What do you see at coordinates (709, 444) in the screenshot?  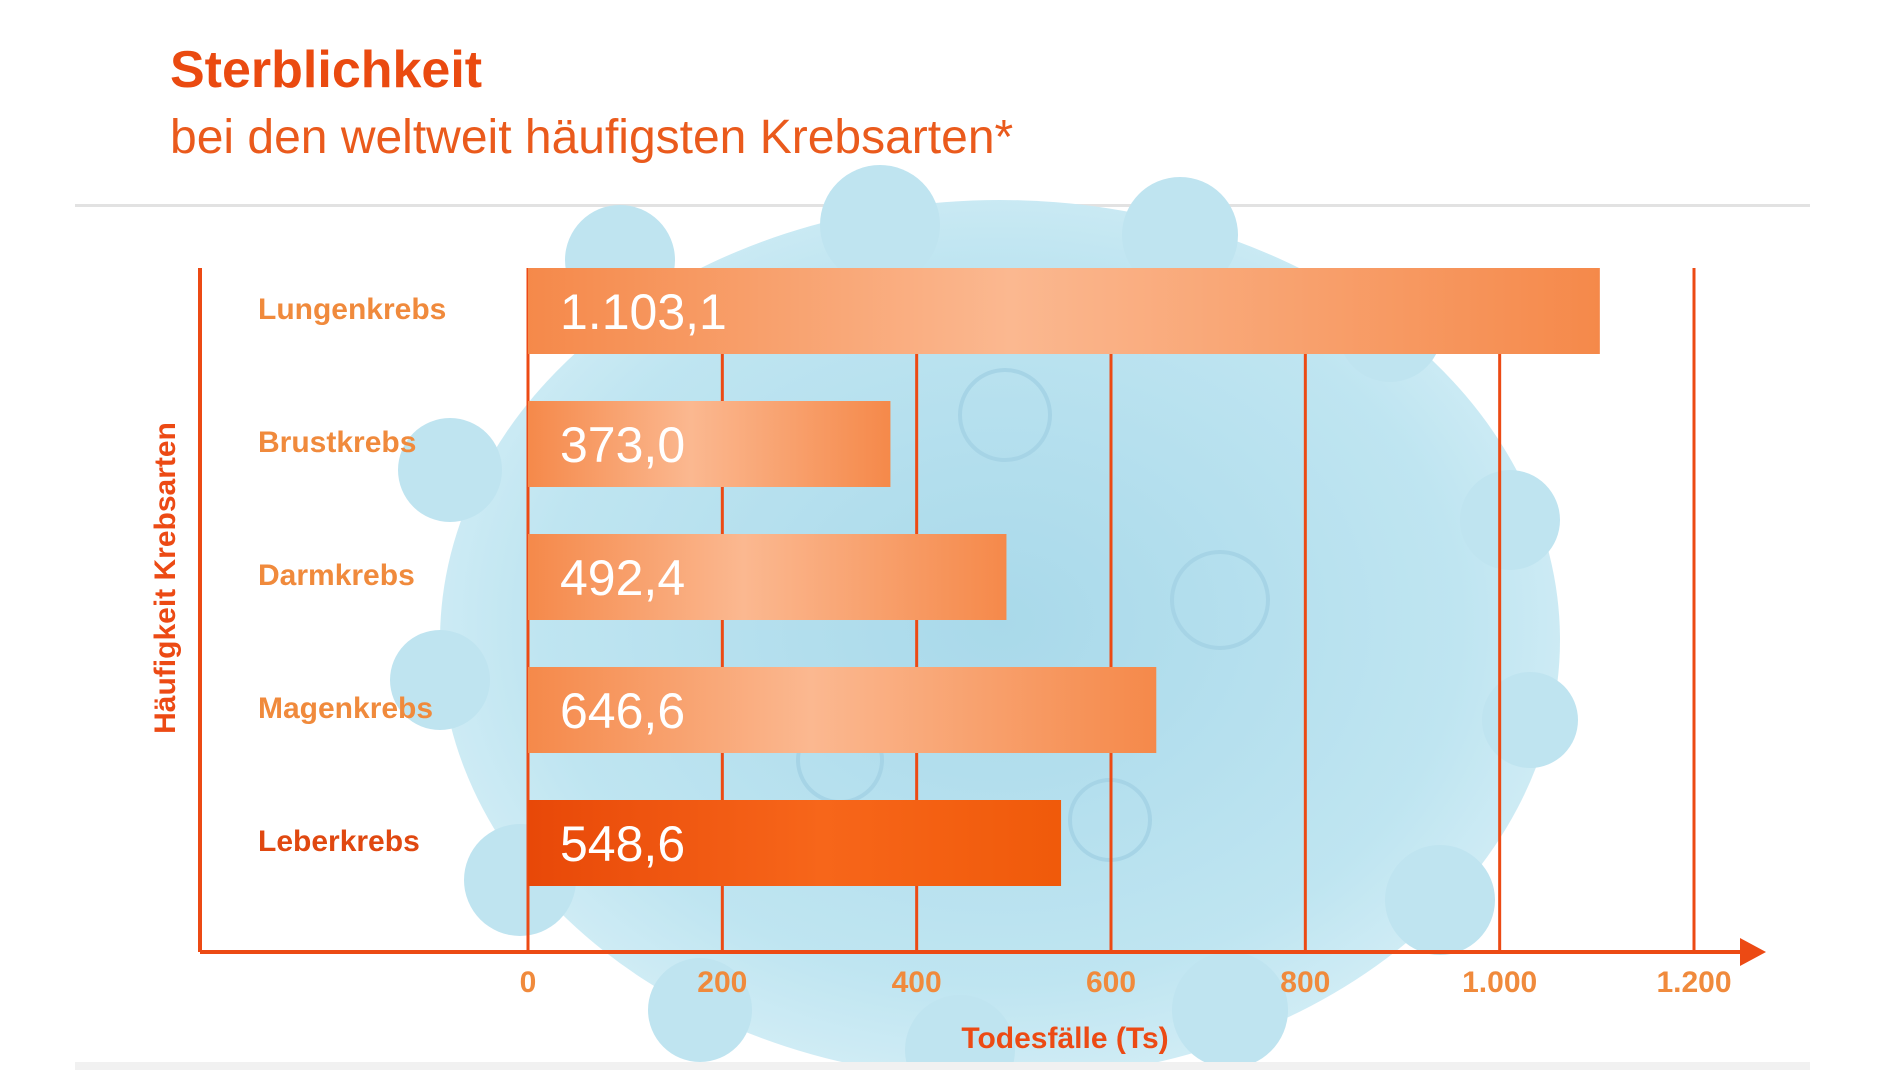 I see `bar-brustkrebs` at bounding box center [709, 444].